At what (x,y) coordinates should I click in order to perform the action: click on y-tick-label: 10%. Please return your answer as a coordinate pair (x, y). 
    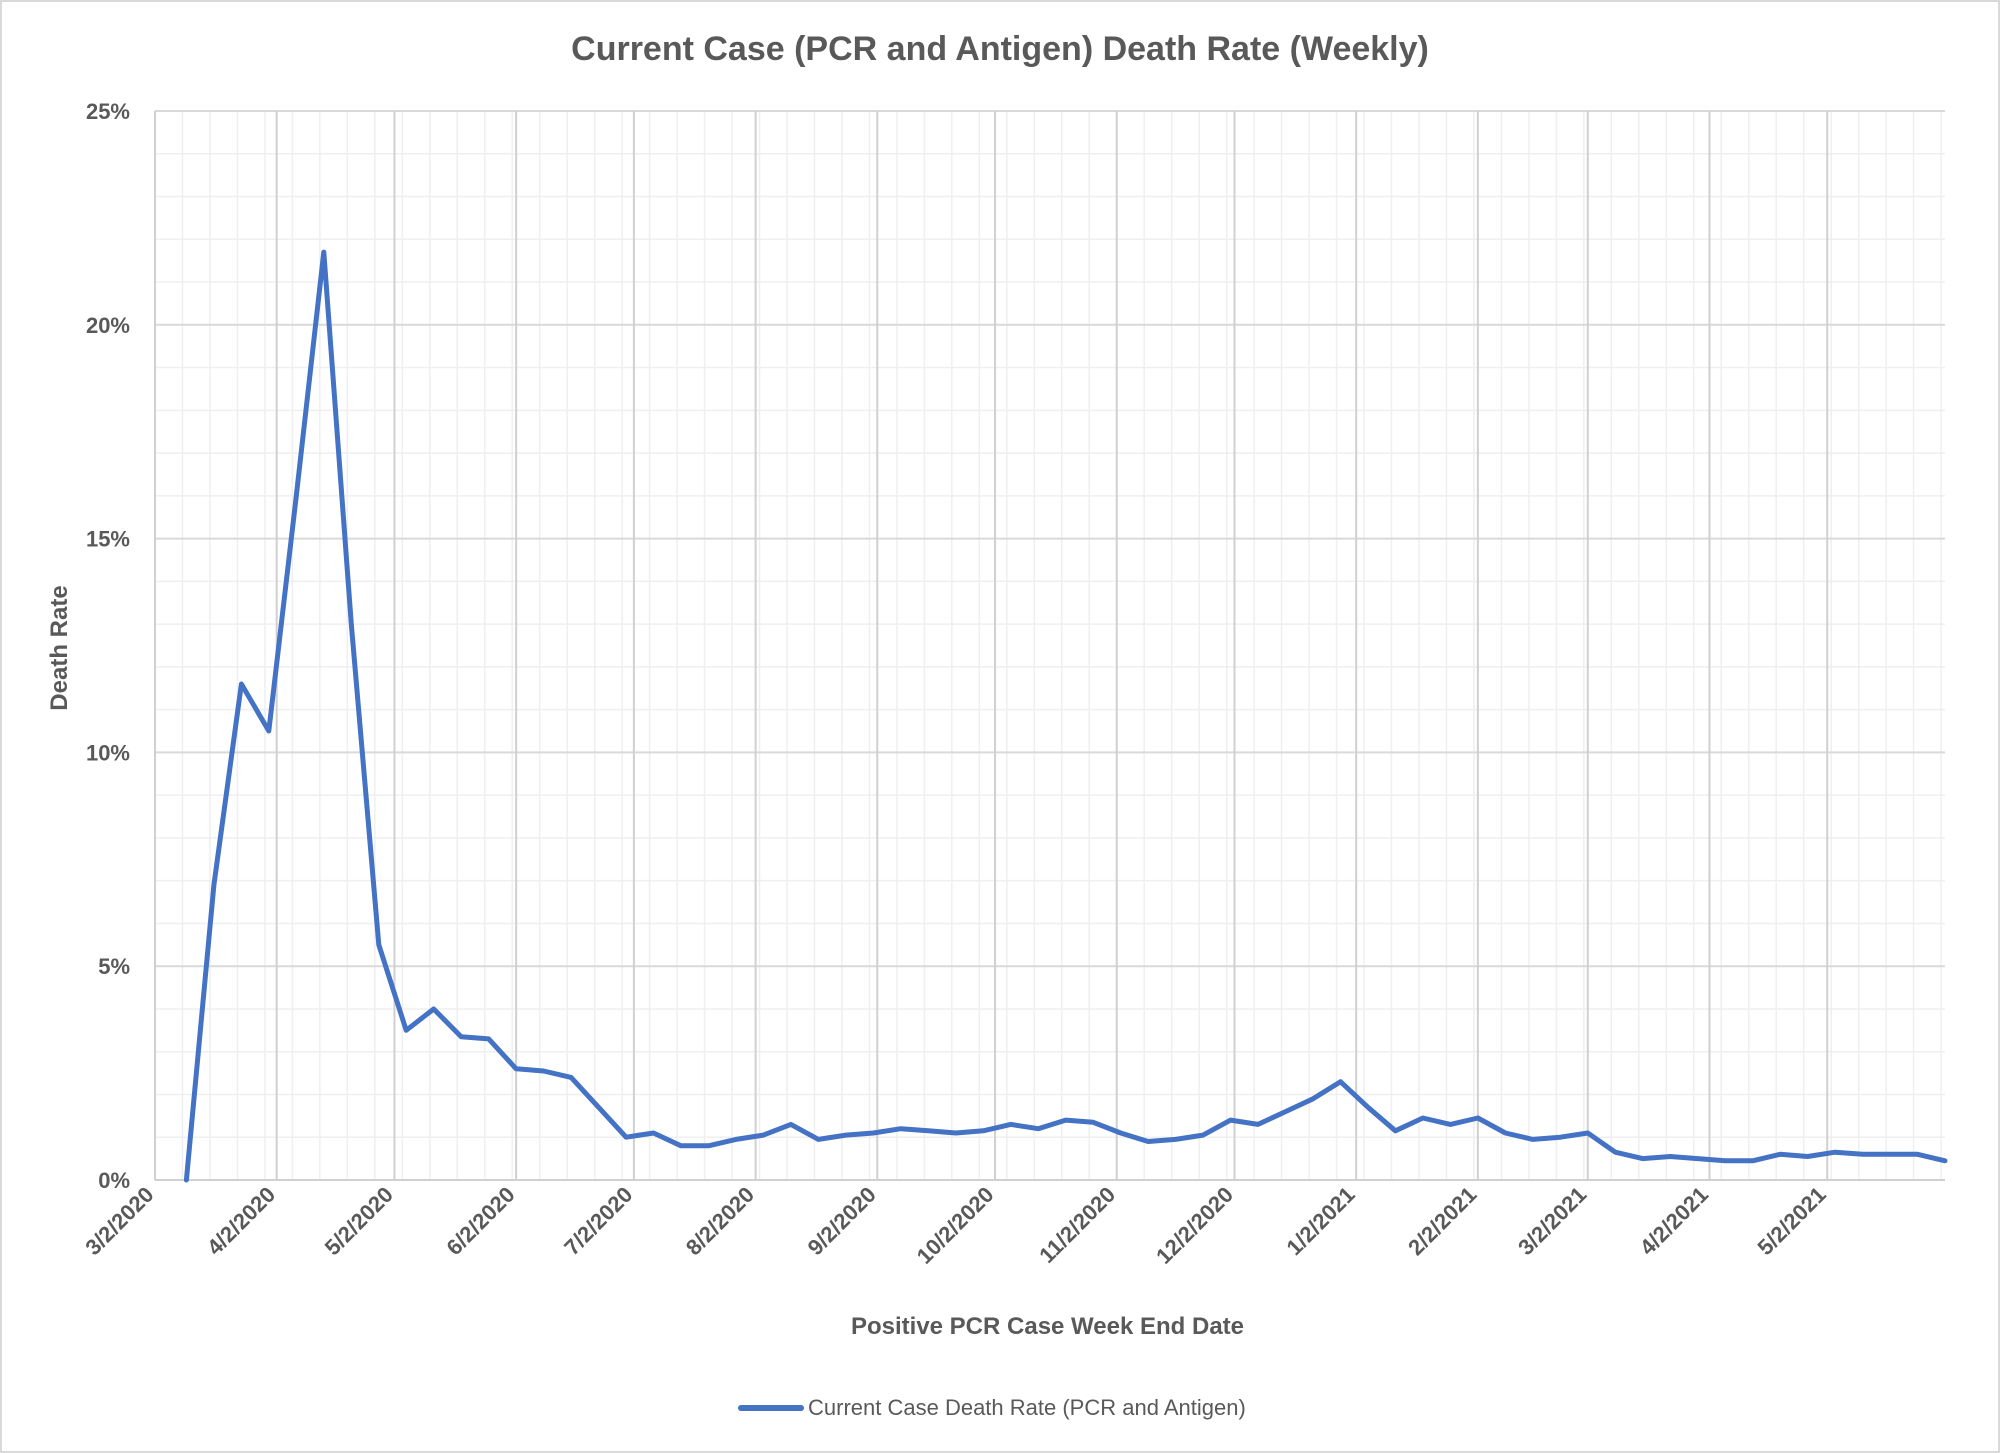
    Looking at the image, I should click on (108, 752).